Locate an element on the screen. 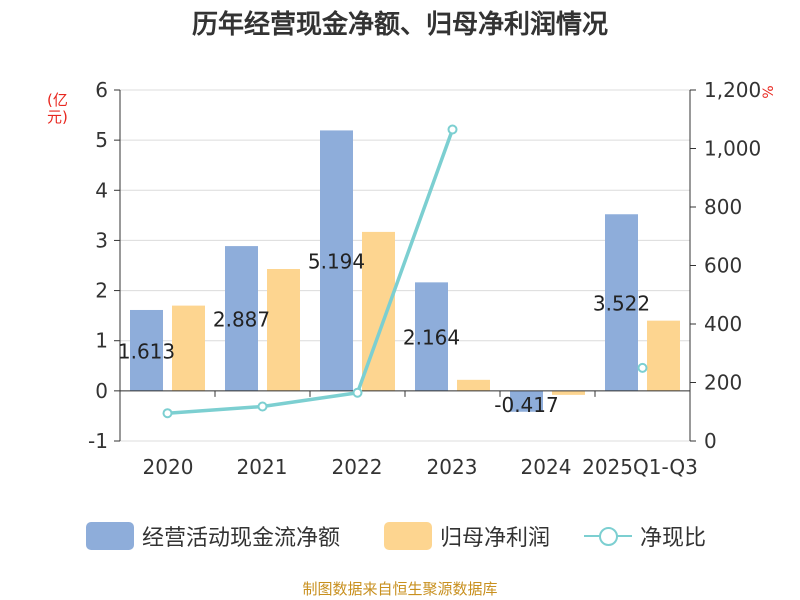 This screenshot has width=800, height=600. x-axis-category-label: 2021 is located at coordinates (262, 467).